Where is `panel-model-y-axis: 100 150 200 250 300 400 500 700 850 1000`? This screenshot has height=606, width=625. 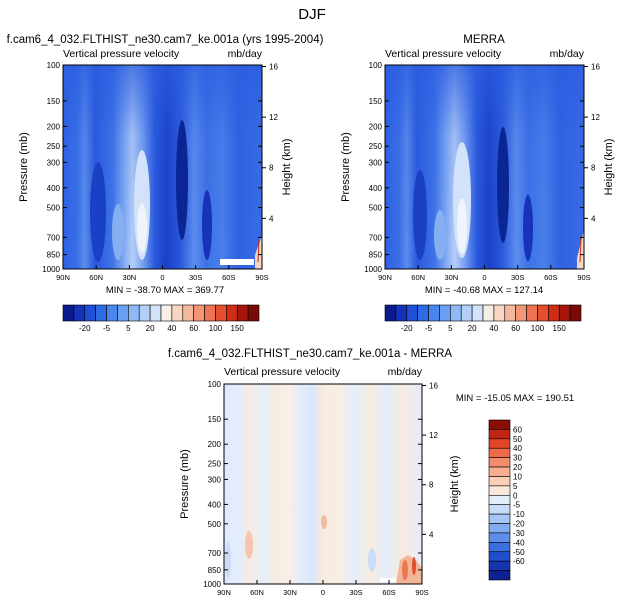 panel-model-y-axis: 100 150 200 250 300 400 500 700 850 1000 is located at coordinates (152, 167).